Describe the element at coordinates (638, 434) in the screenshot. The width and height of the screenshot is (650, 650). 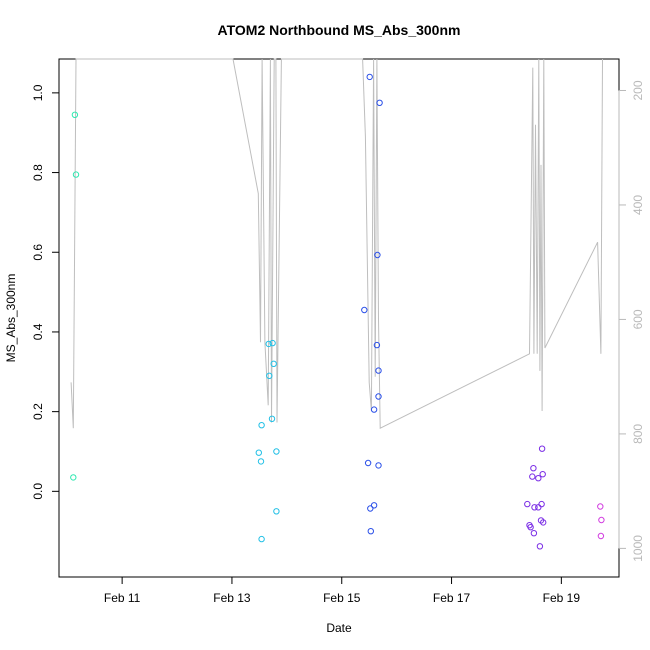
I see `y2-tick-label: 800` at that location.